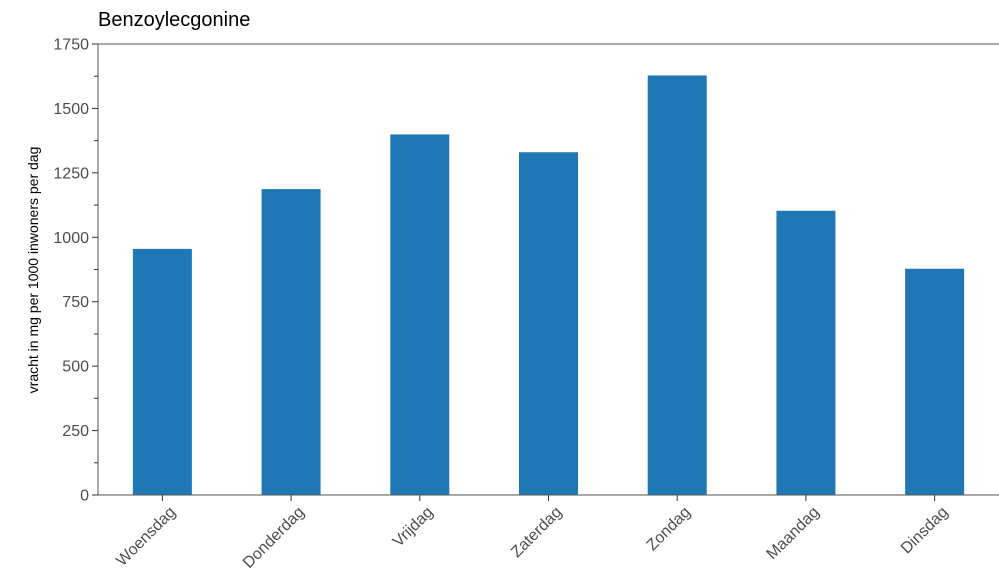 The width and height of the screenshot is (999, 586). Describe the element at coordinates (71, 109) in the screenshot. I see `y-tick-label-1500: 1500` at that location.